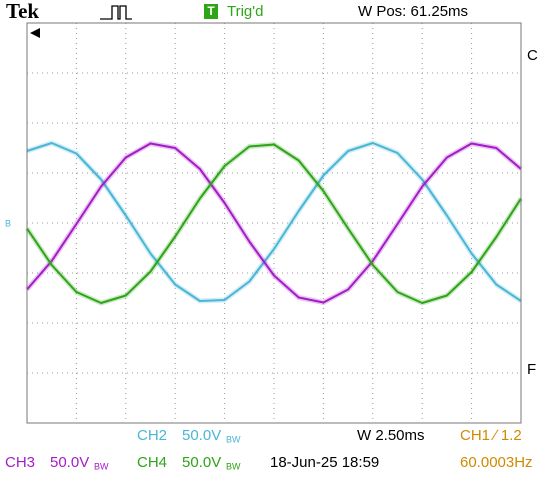 The width and height of the screenshot is (550, 482). Describe the element at coordinates (152, 435) in the screenshot. I see `channel-name: CH2` at that location.